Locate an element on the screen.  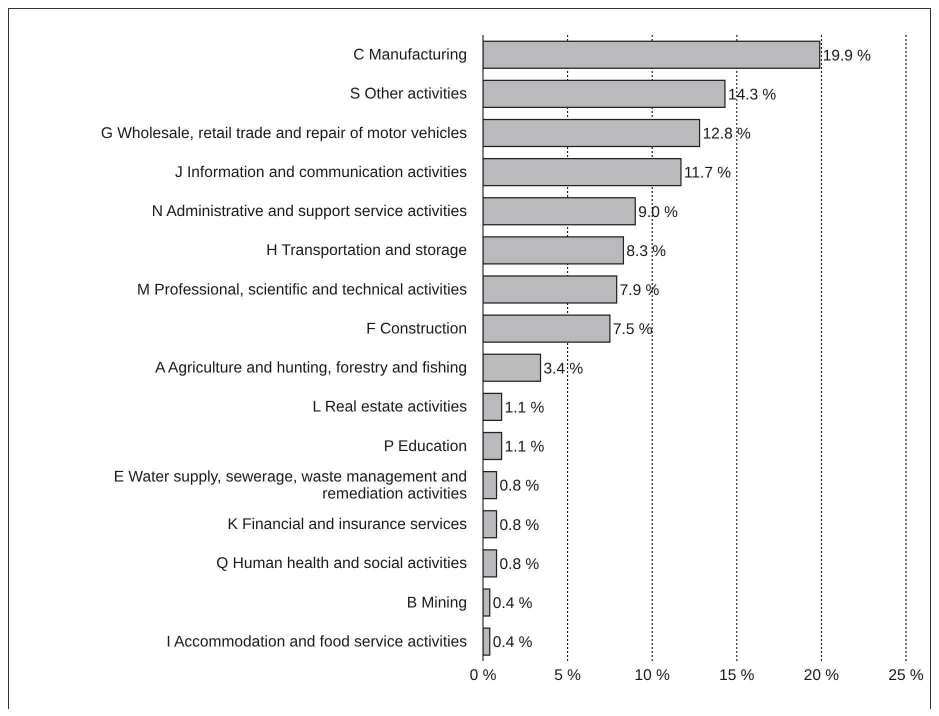
data-label: 19.9 % is located at coordinates (847, 55).